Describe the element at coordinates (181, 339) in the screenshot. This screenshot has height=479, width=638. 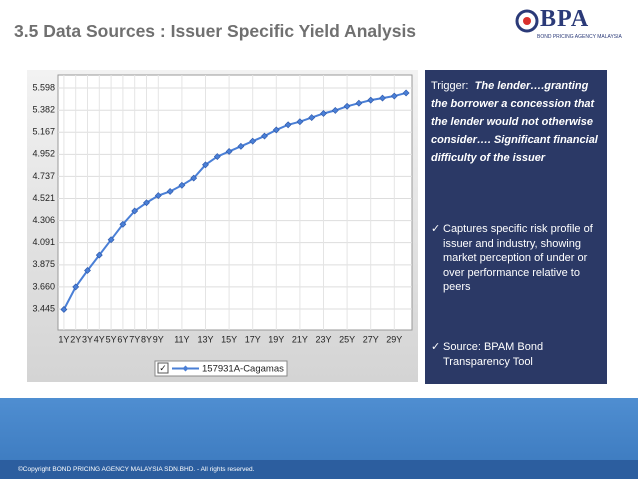
I see `x-tick-label: 11Y` at that location.